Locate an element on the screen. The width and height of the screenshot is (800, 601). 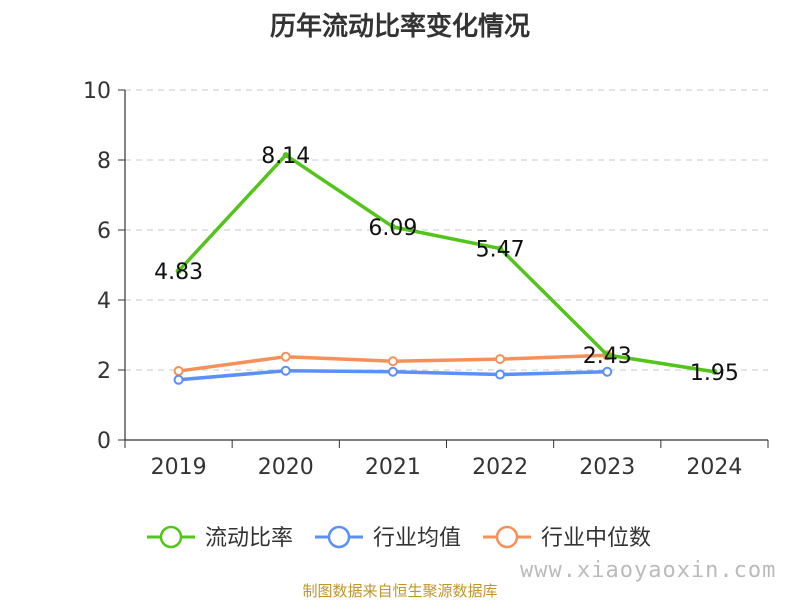
x-tick-label: 2020 is located at coordinates (286, 467).